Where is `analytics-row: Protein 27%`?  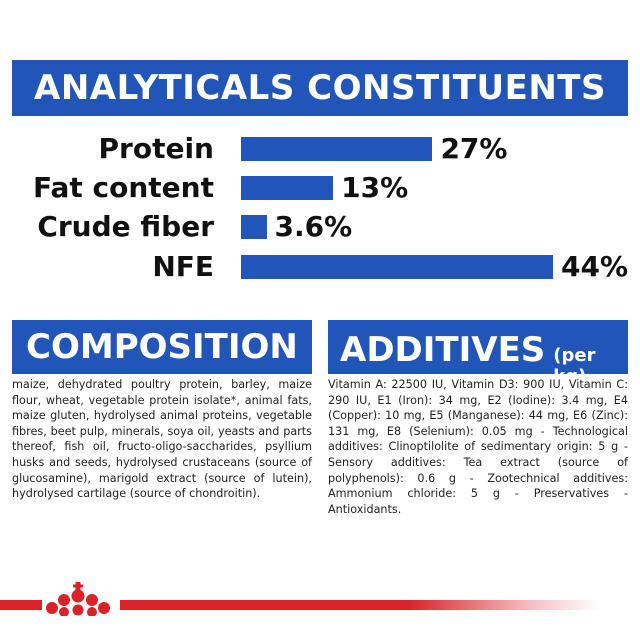 analytics-row: Protein 27% is located at coordinates (320, 149).